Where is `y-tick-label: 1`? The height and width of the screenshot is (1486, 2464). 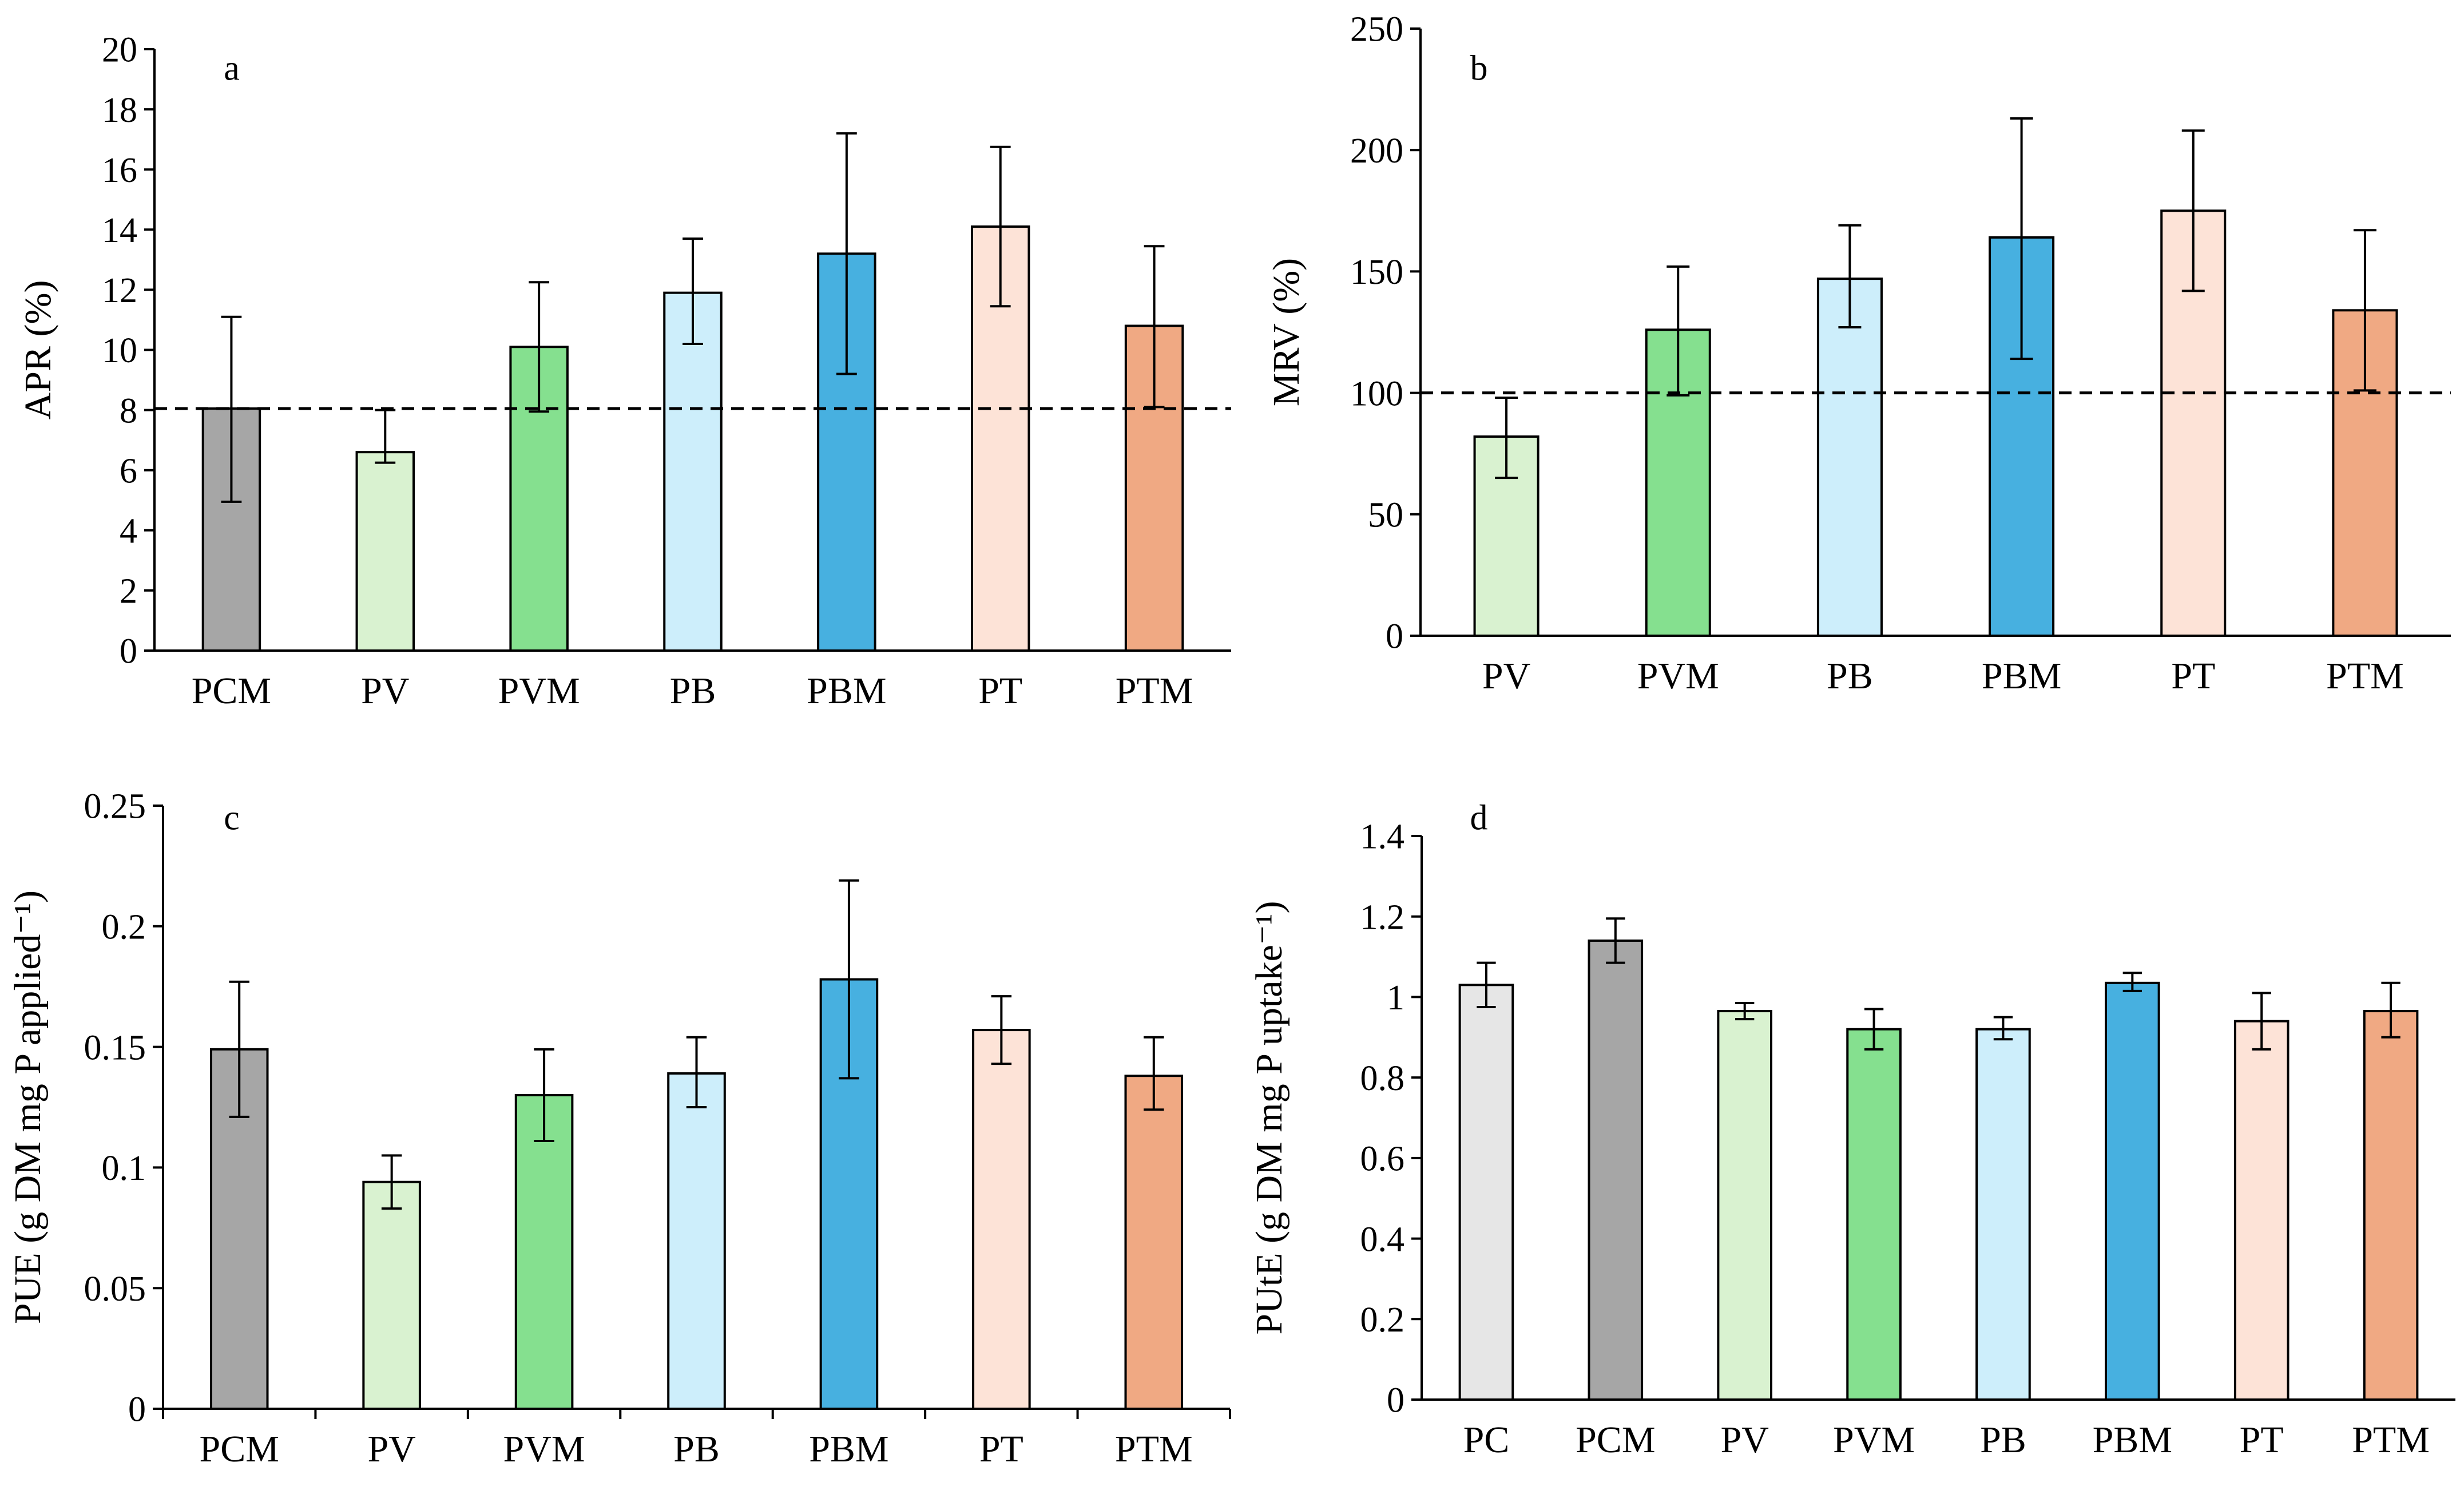 y-tick-label: 1 is located at coordinates (1395, 997).